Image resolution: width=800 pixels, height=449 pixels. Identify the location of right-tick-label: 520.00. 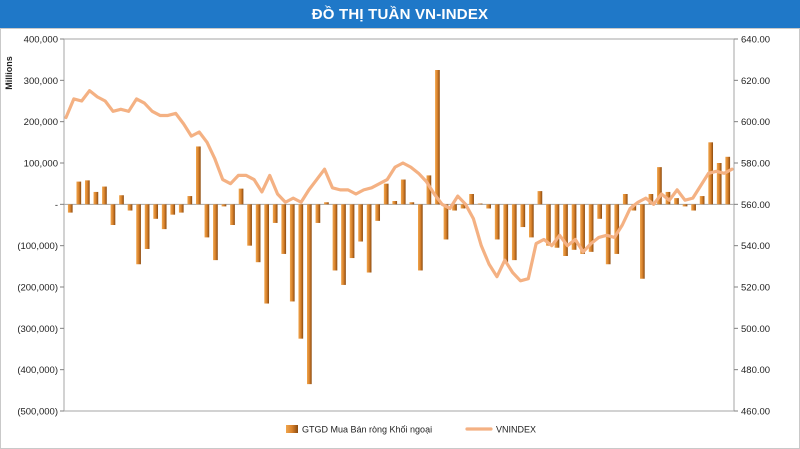
(755, 288).